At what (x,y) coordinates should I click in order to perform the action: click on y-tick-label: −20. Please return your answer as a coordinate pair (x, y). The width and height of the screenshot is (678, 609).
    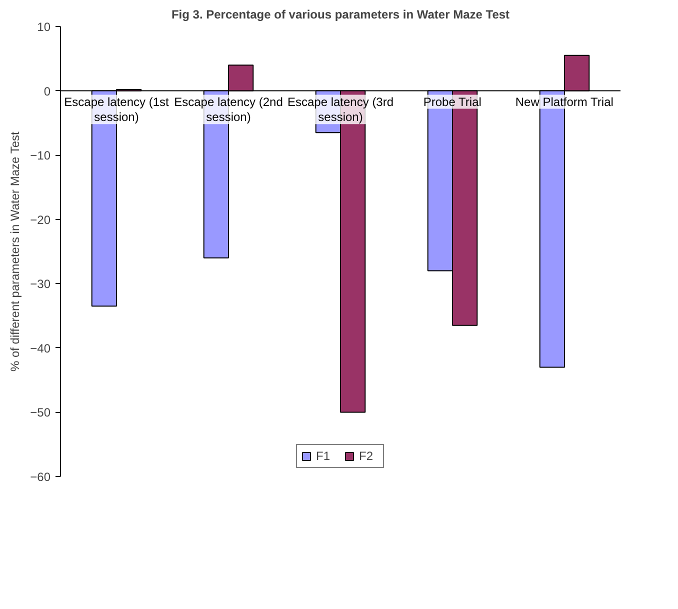
    Looking at the image, I should click on (40, 219).